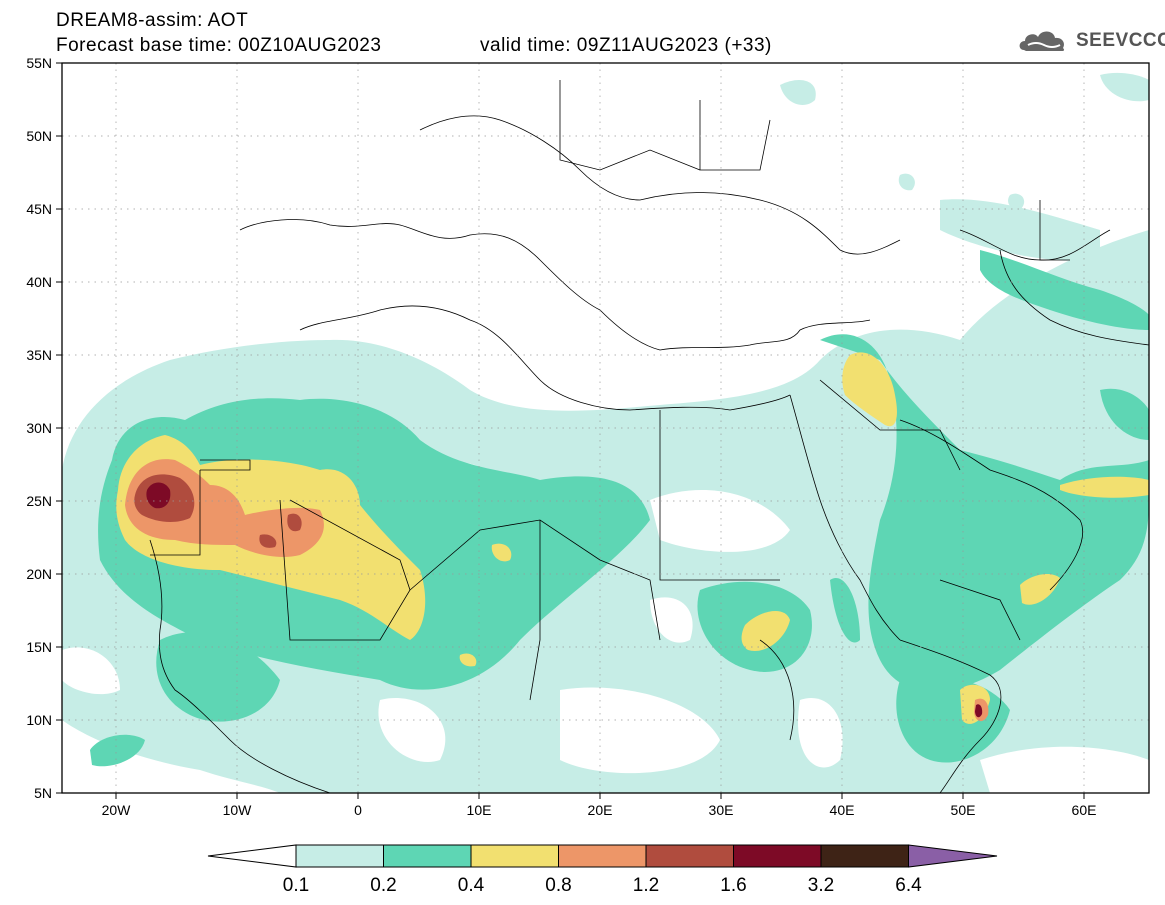 The image size is (1165, 905). What do you see at coordinates (842, 810) in the screenshot?
I see `lon-label: 40E` at bounding box center [842, 810].